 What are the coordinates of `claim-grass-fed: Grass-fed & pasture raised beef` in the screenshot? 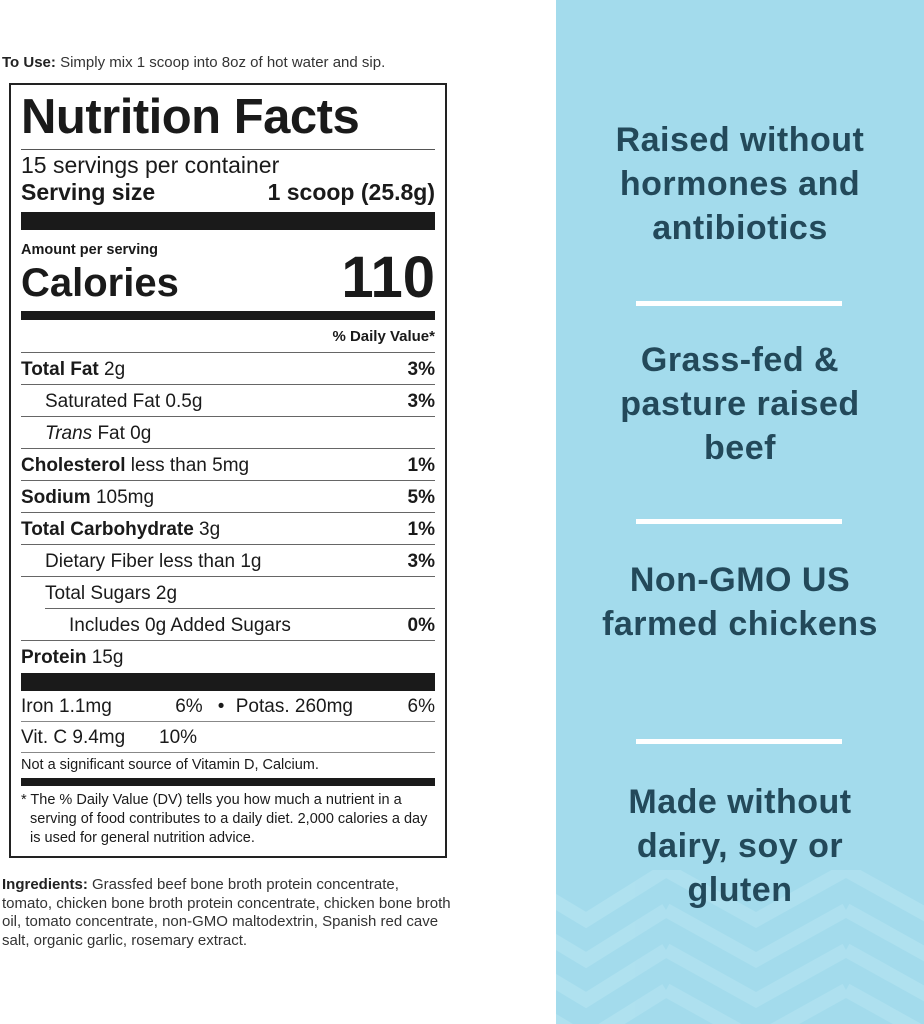 It's located at (740, 404).